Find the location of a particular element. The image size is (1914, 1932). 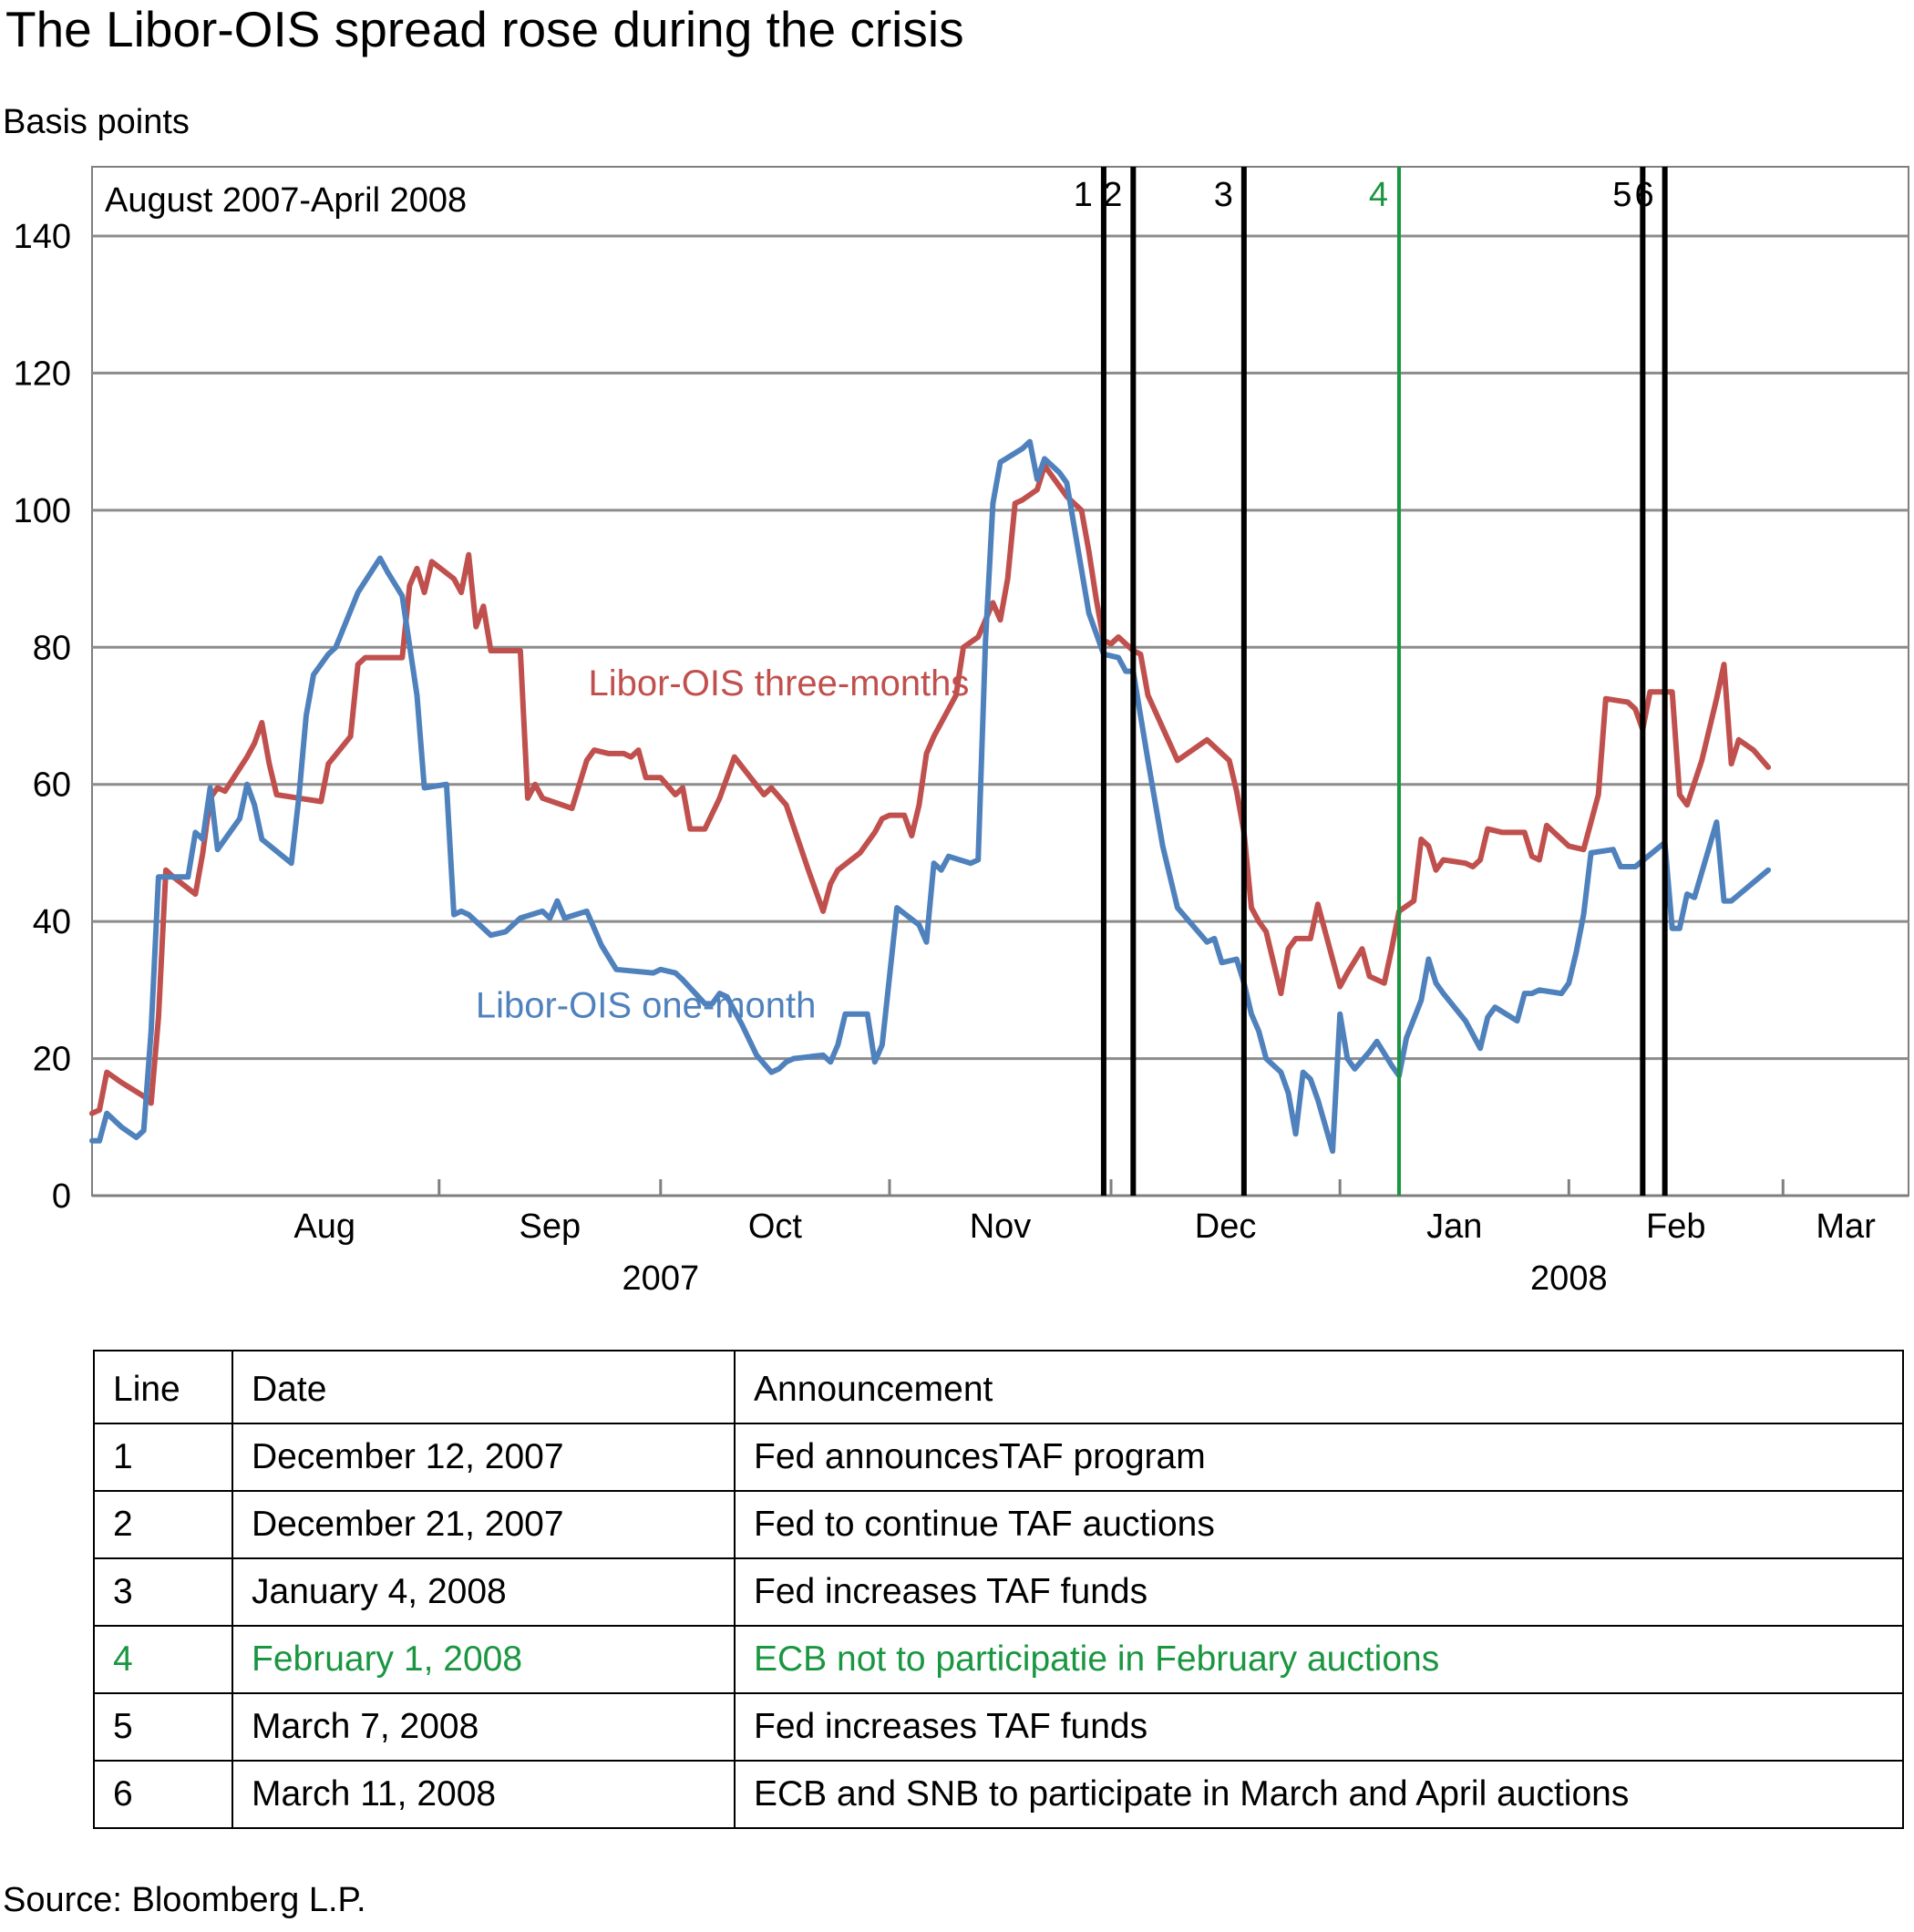

event-line-label: 5 is located at coordinates (1621, 195).